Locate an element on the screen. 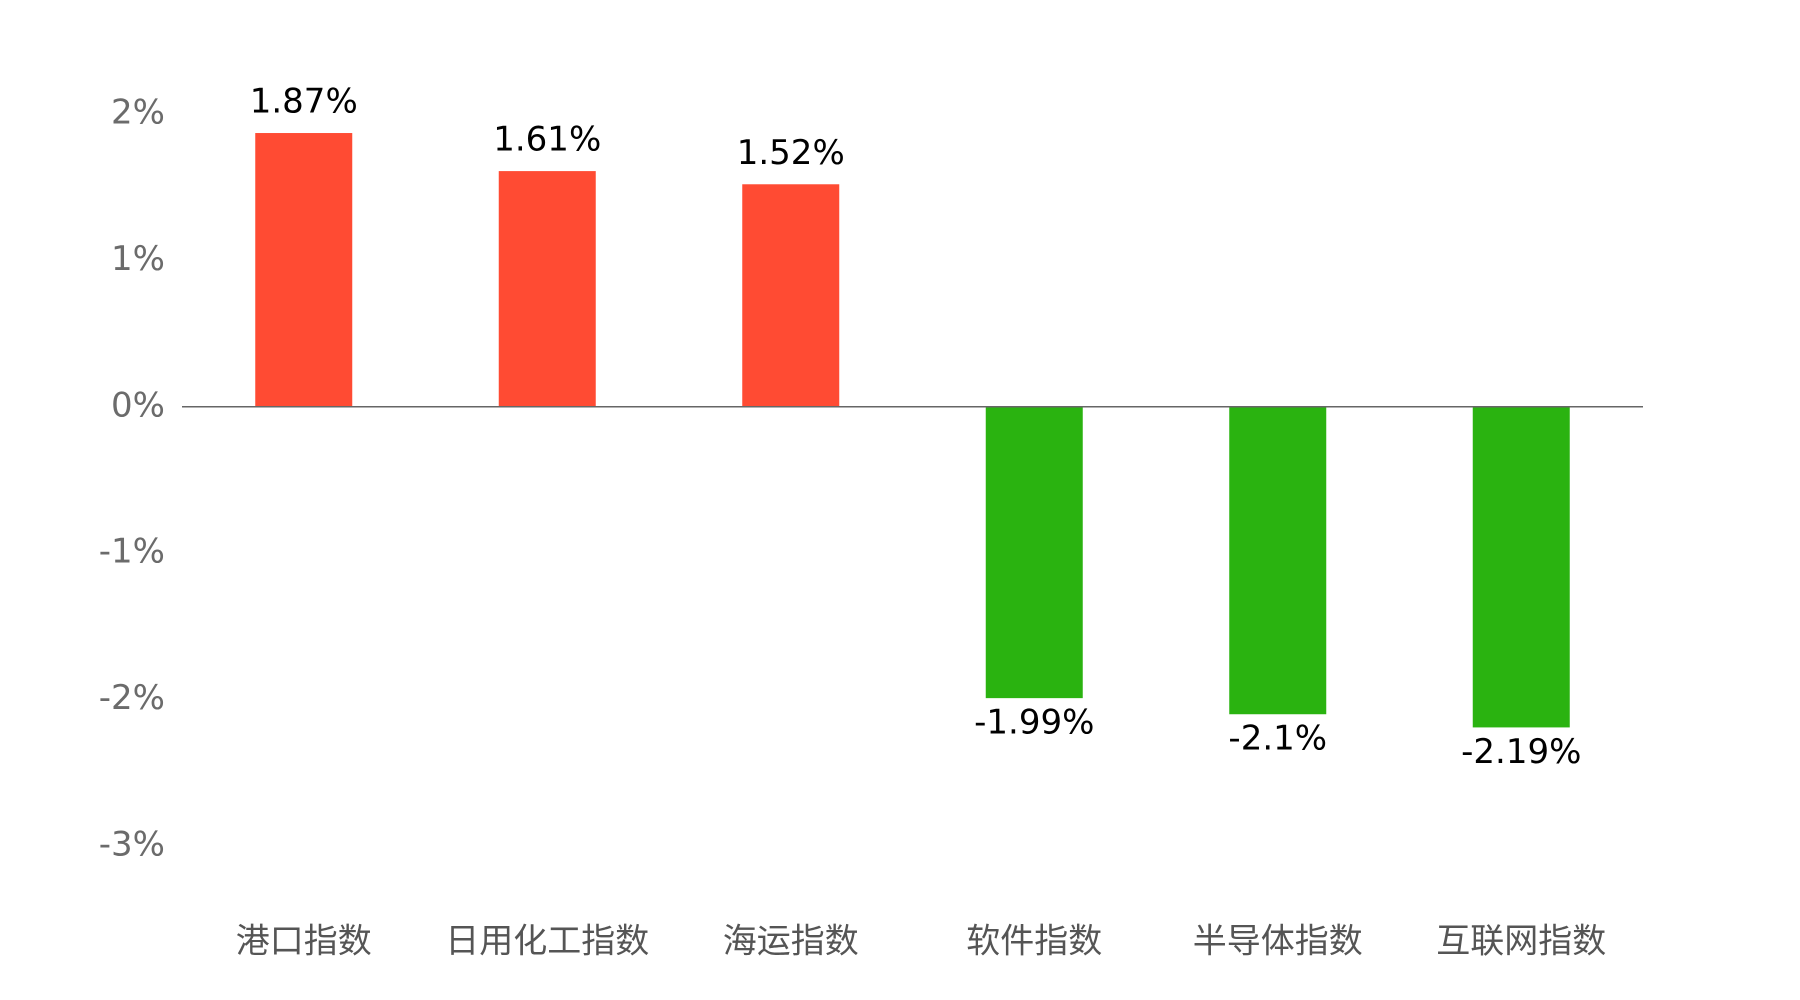  value-label: -2.19% is located at coordinates (1521, 752).